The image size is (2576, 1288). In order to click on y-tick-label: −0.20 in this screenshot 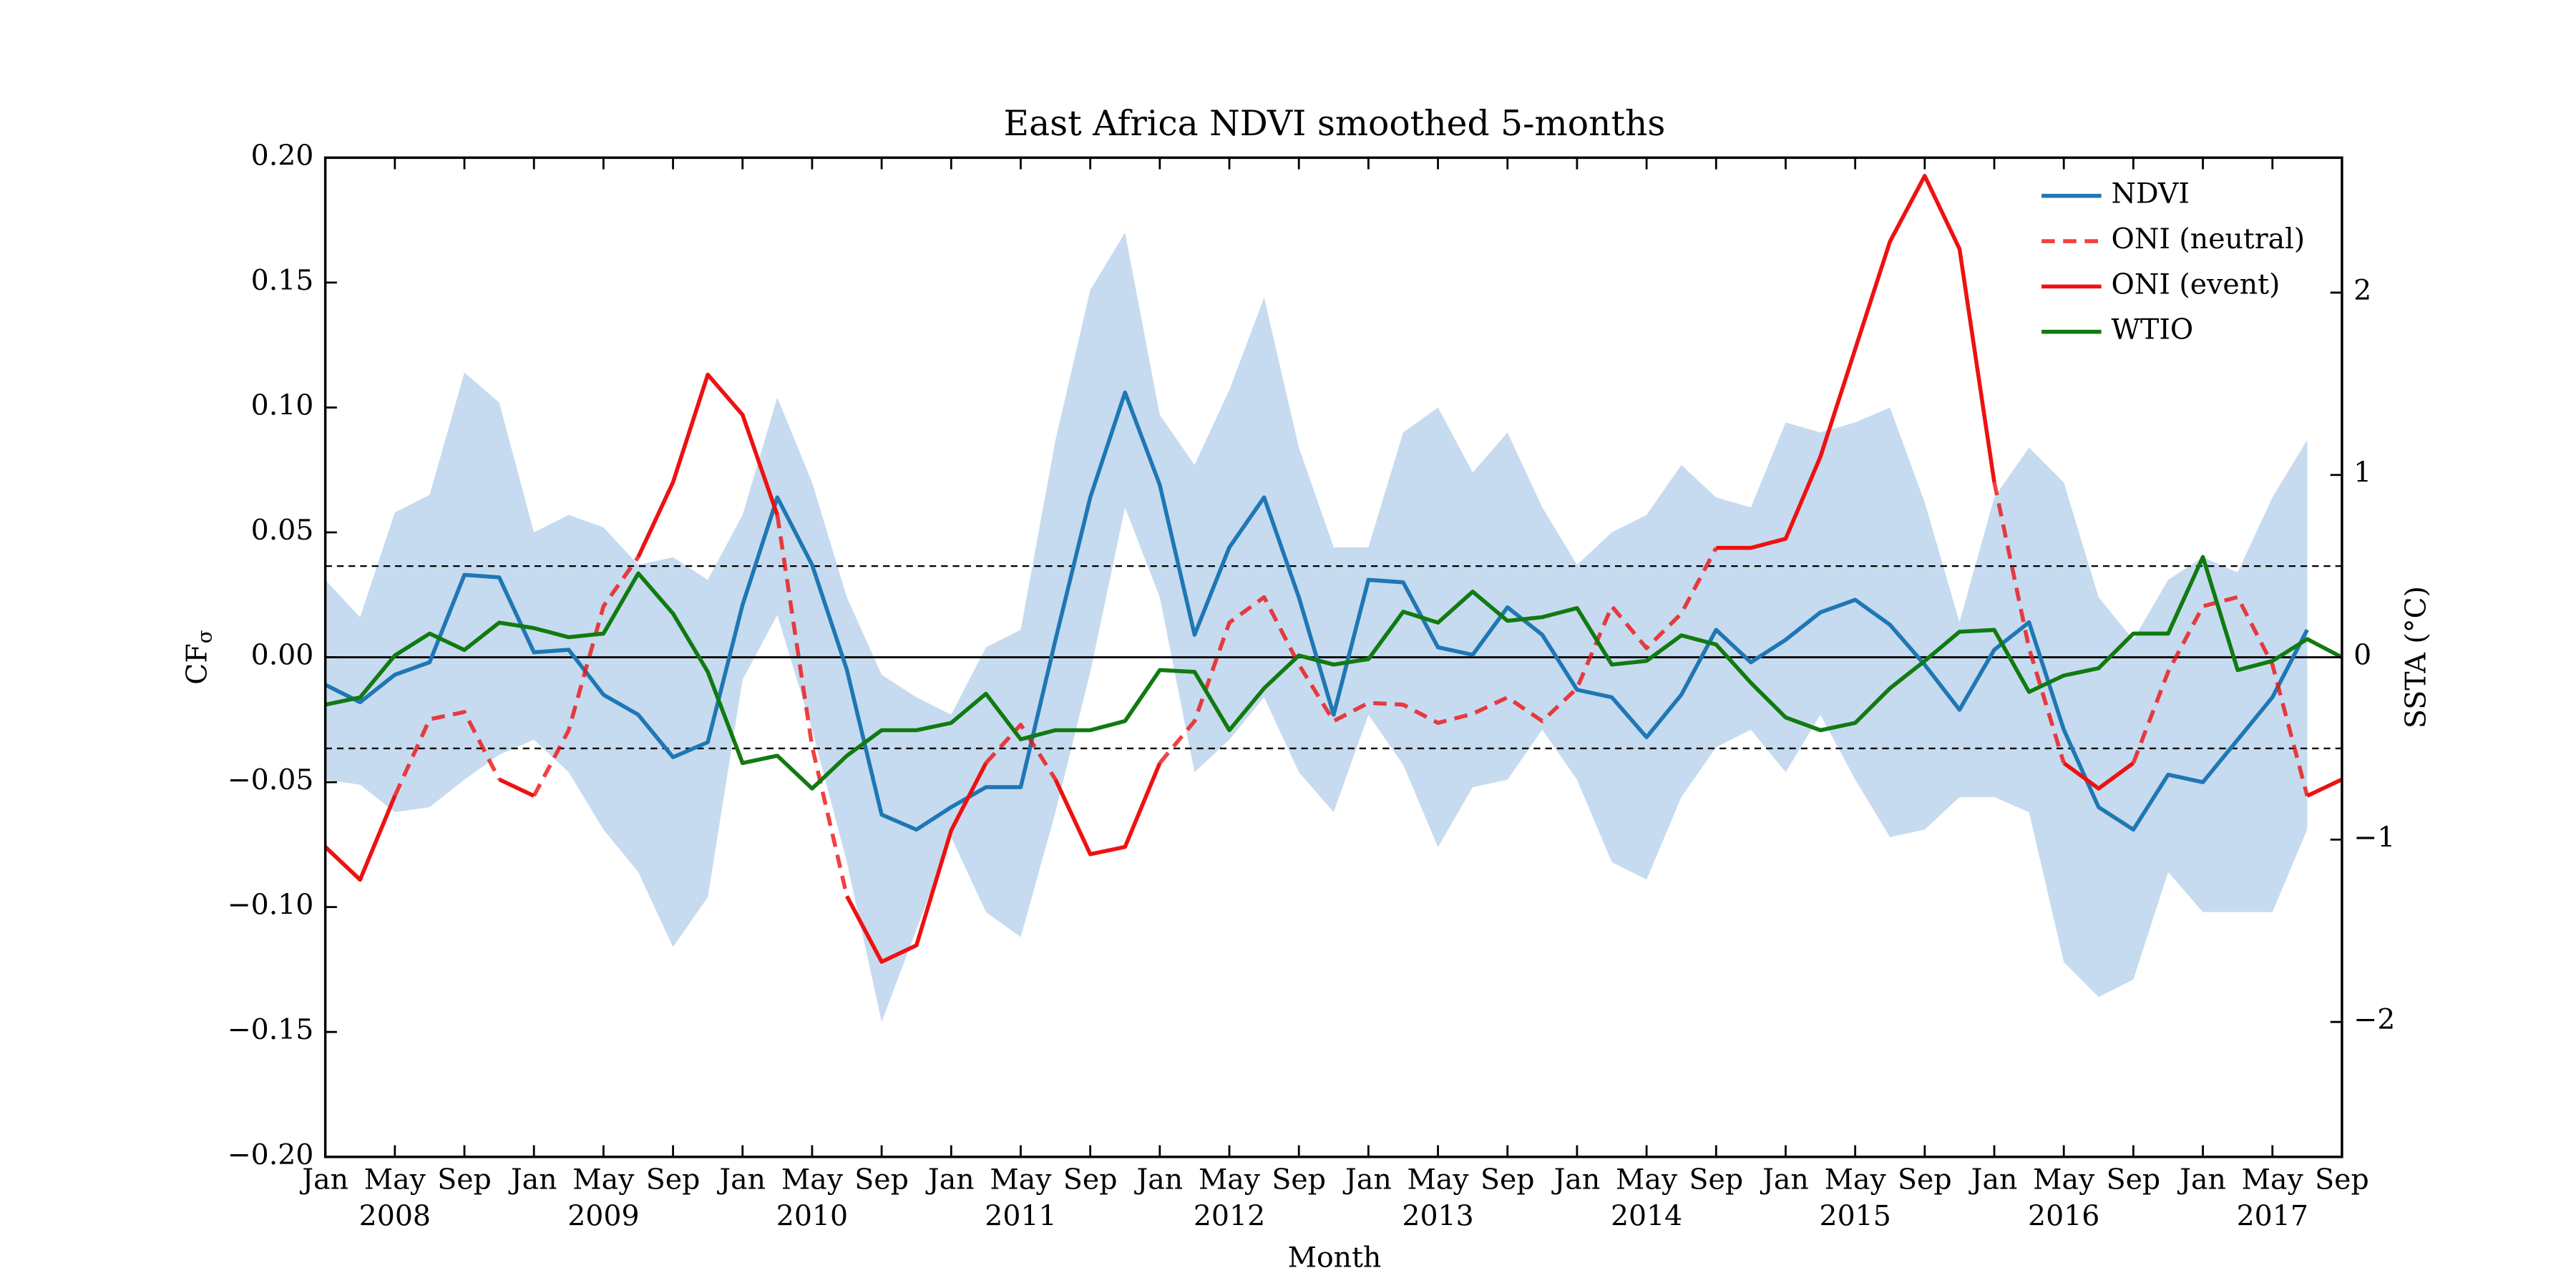, I will do `click(271, 1154)`.